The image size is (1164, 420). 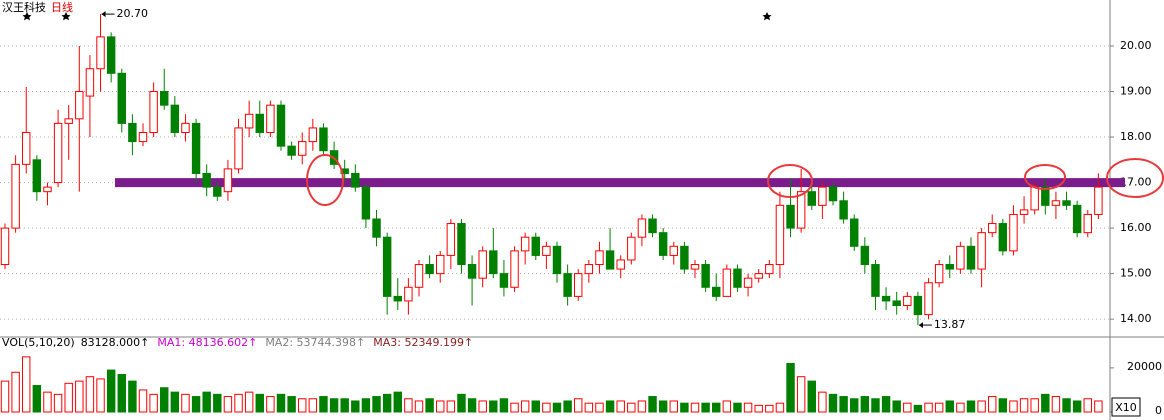 I want to click on annotation-label: 13.87, so click(x=950, y=324).